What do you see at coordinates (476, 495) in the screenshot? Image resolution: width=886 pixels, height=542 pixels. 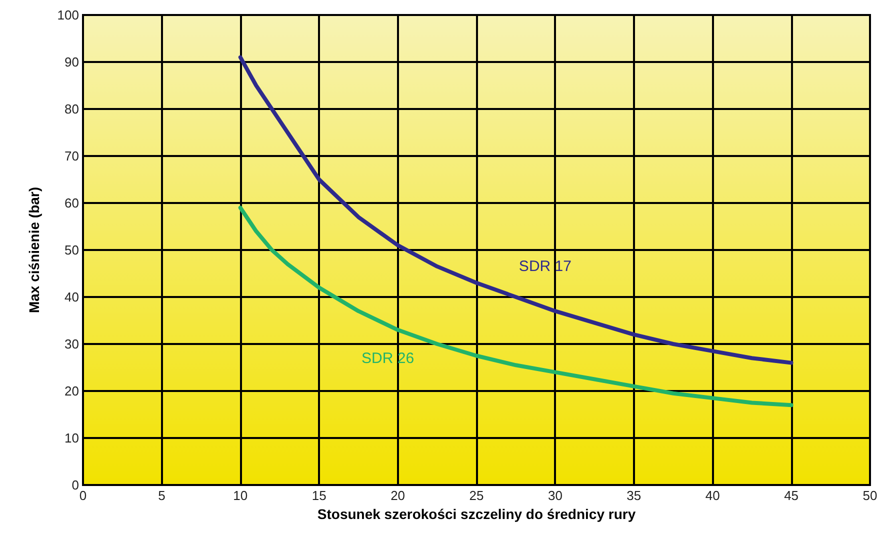 I see `x-tick-label: 25` at bounding box center [476, 495].